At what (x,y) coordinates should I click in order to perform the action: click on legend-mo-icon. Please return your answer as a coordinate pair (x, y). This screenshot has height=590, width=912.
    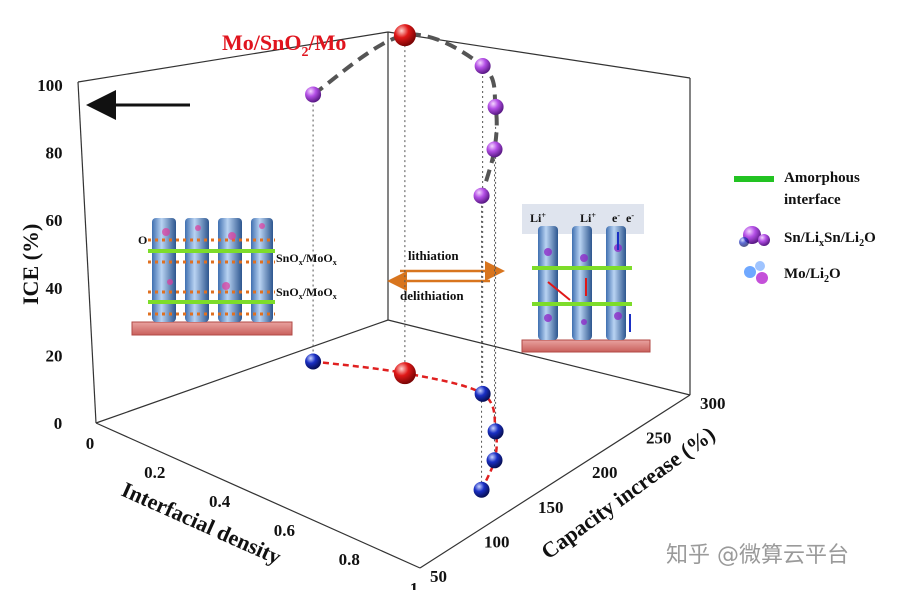
    Looking at the image, I should click on (756, 272).